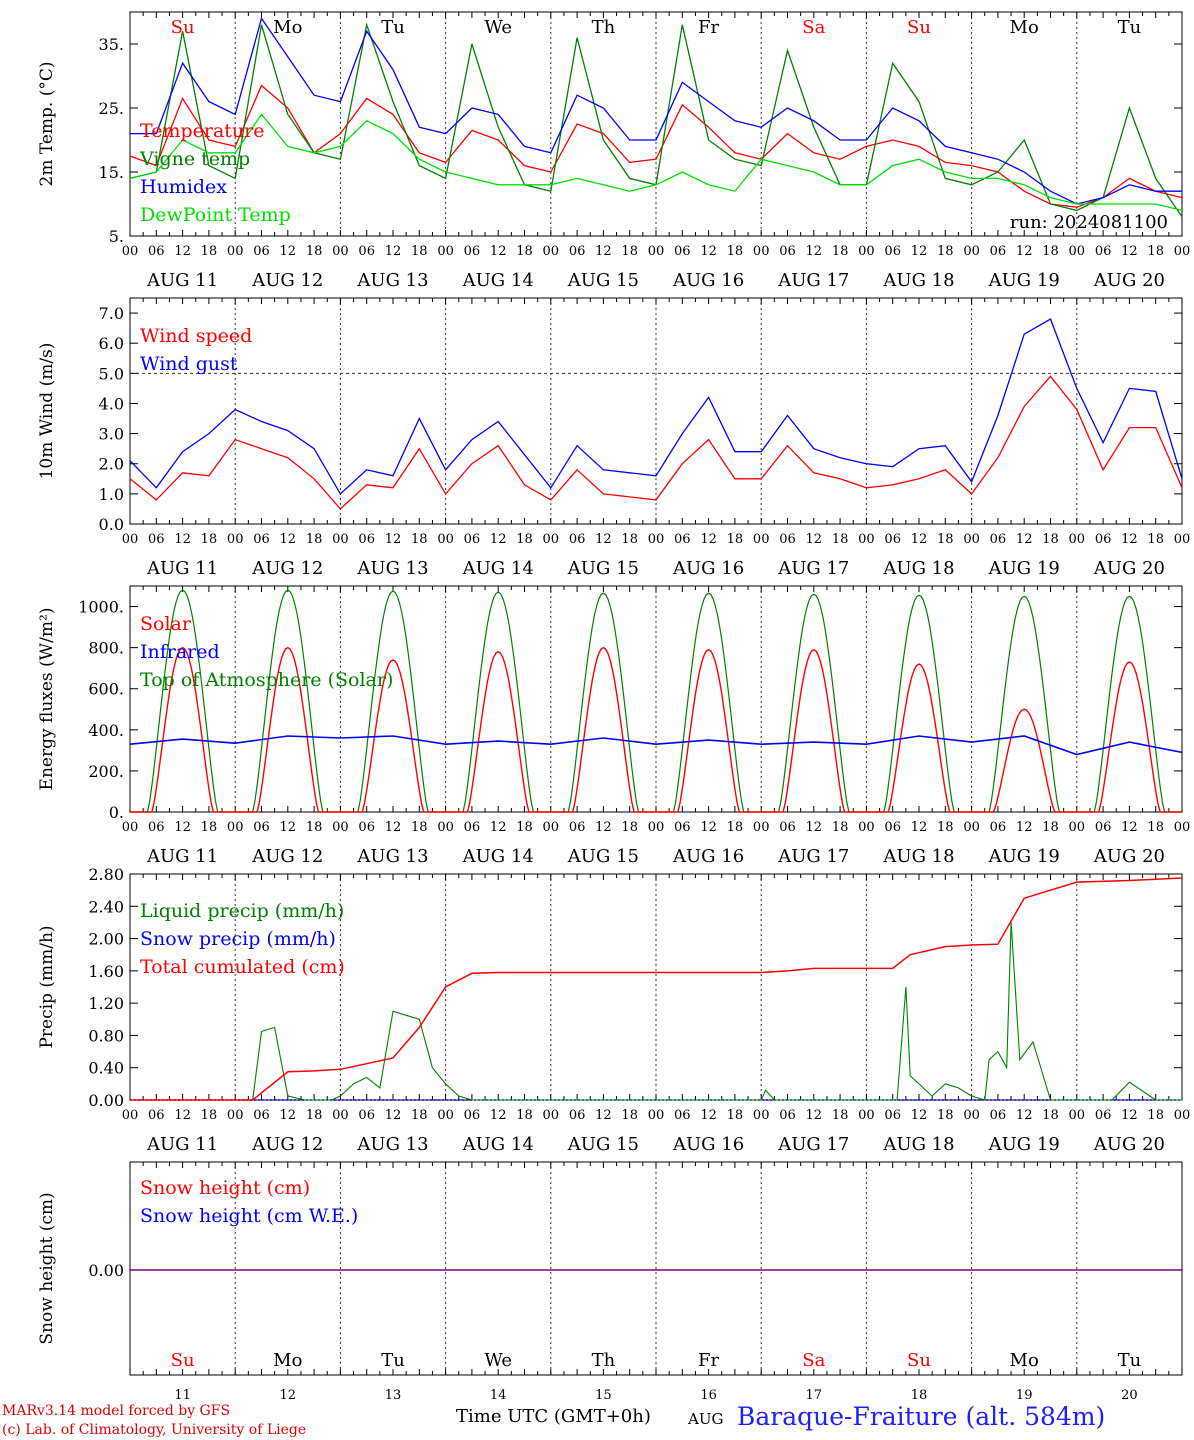 The width and height of the screenshot is (1194, 1440). What do you see at coordinates (1129, 856) in the screenshot?
I see `date-label: AUG 20` at bounding box center [1129, 856].